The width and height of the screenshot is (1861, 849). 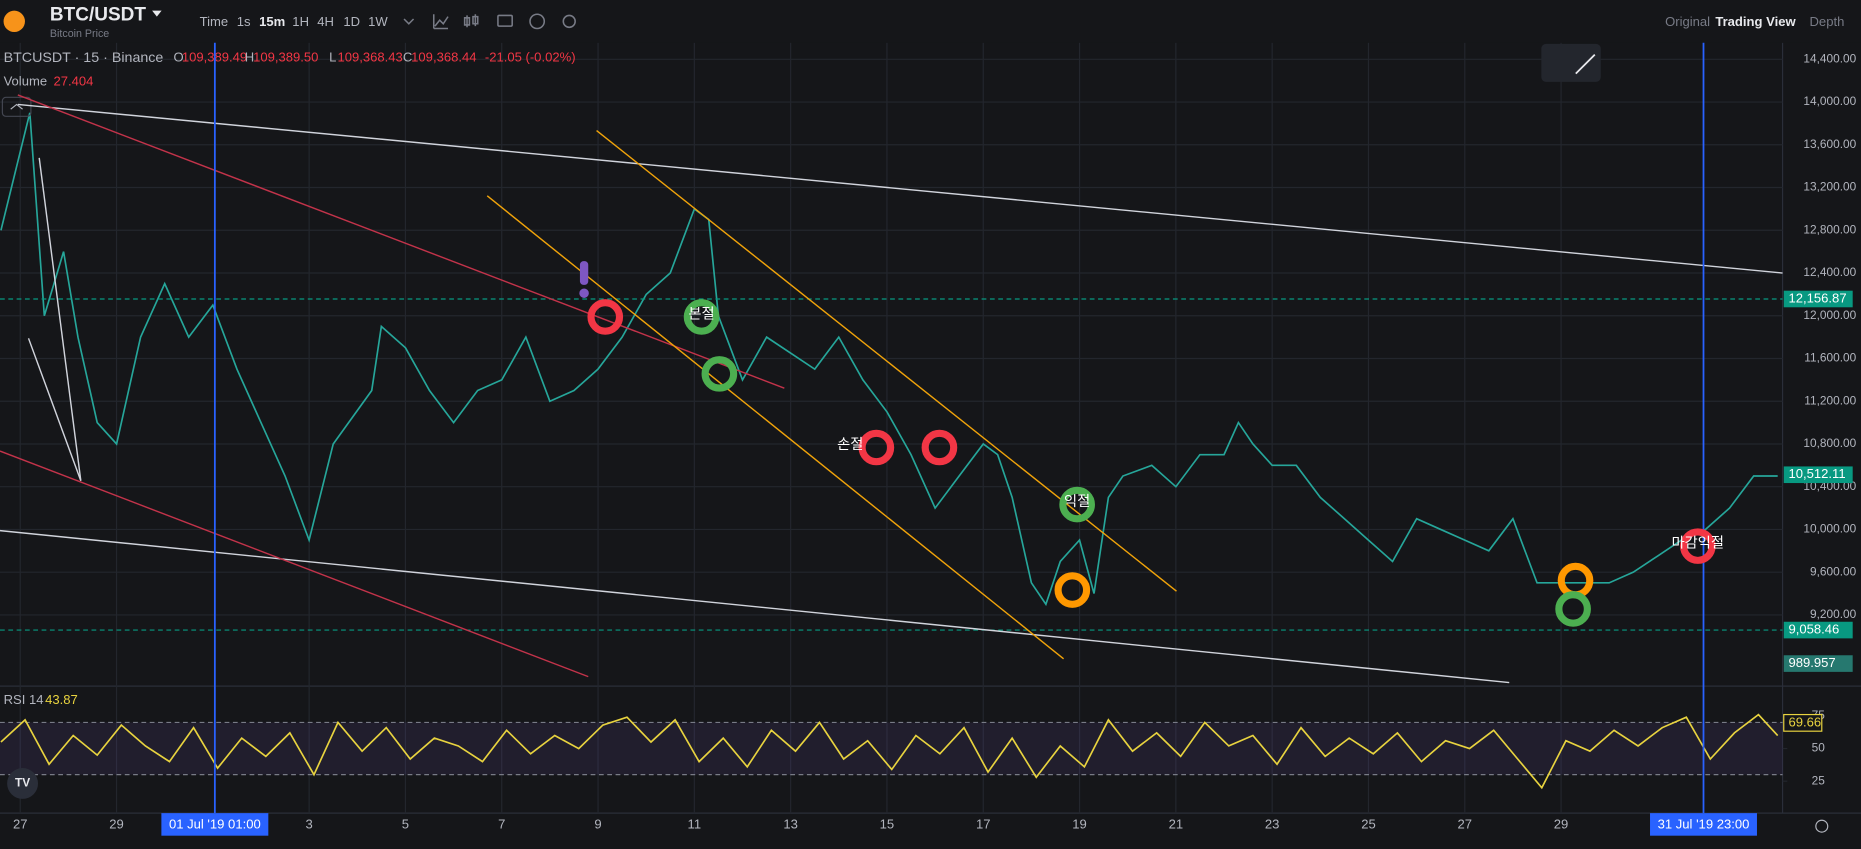 What do you see at coordinates (505, 20) in the screenshot?
I see `camera-icon` at bounding box center [505, 20].